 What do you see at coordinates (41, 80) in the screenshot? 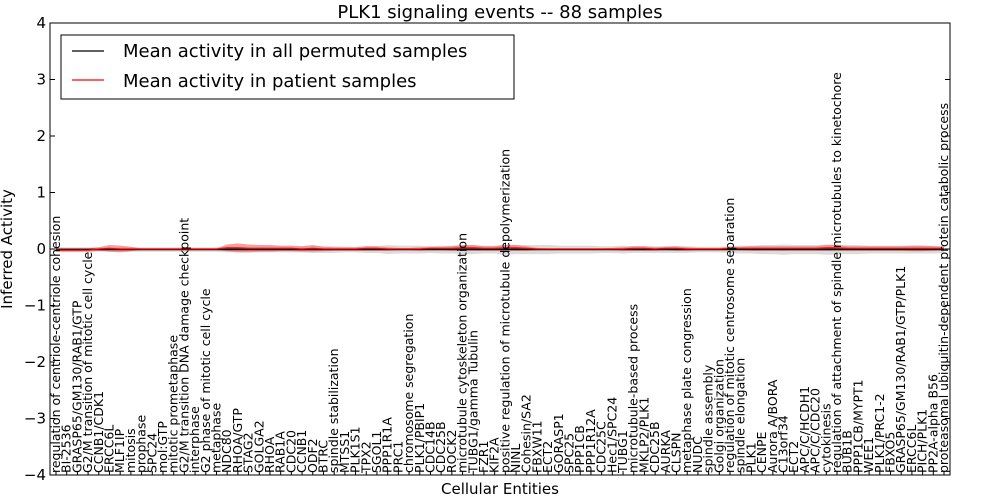
I see `y-tick-label: 3` at bounding box center [41, 80].